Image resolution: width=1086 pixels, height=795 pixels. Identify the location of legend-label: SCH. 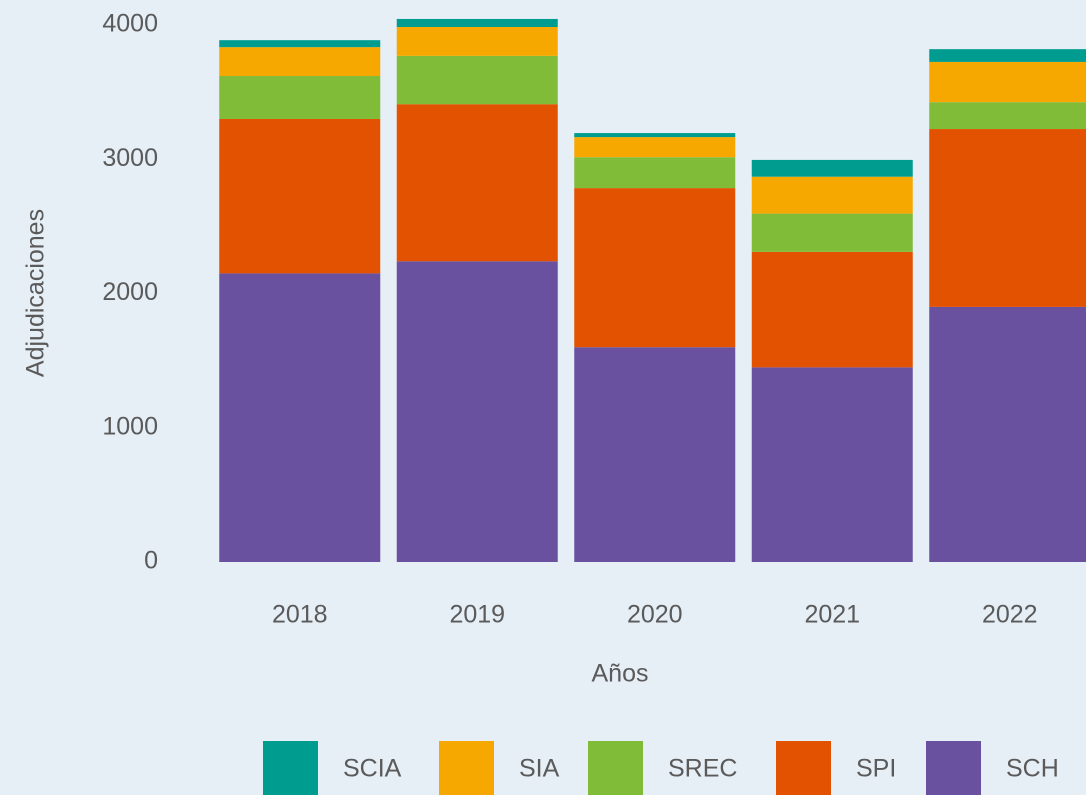
(1032, 769).